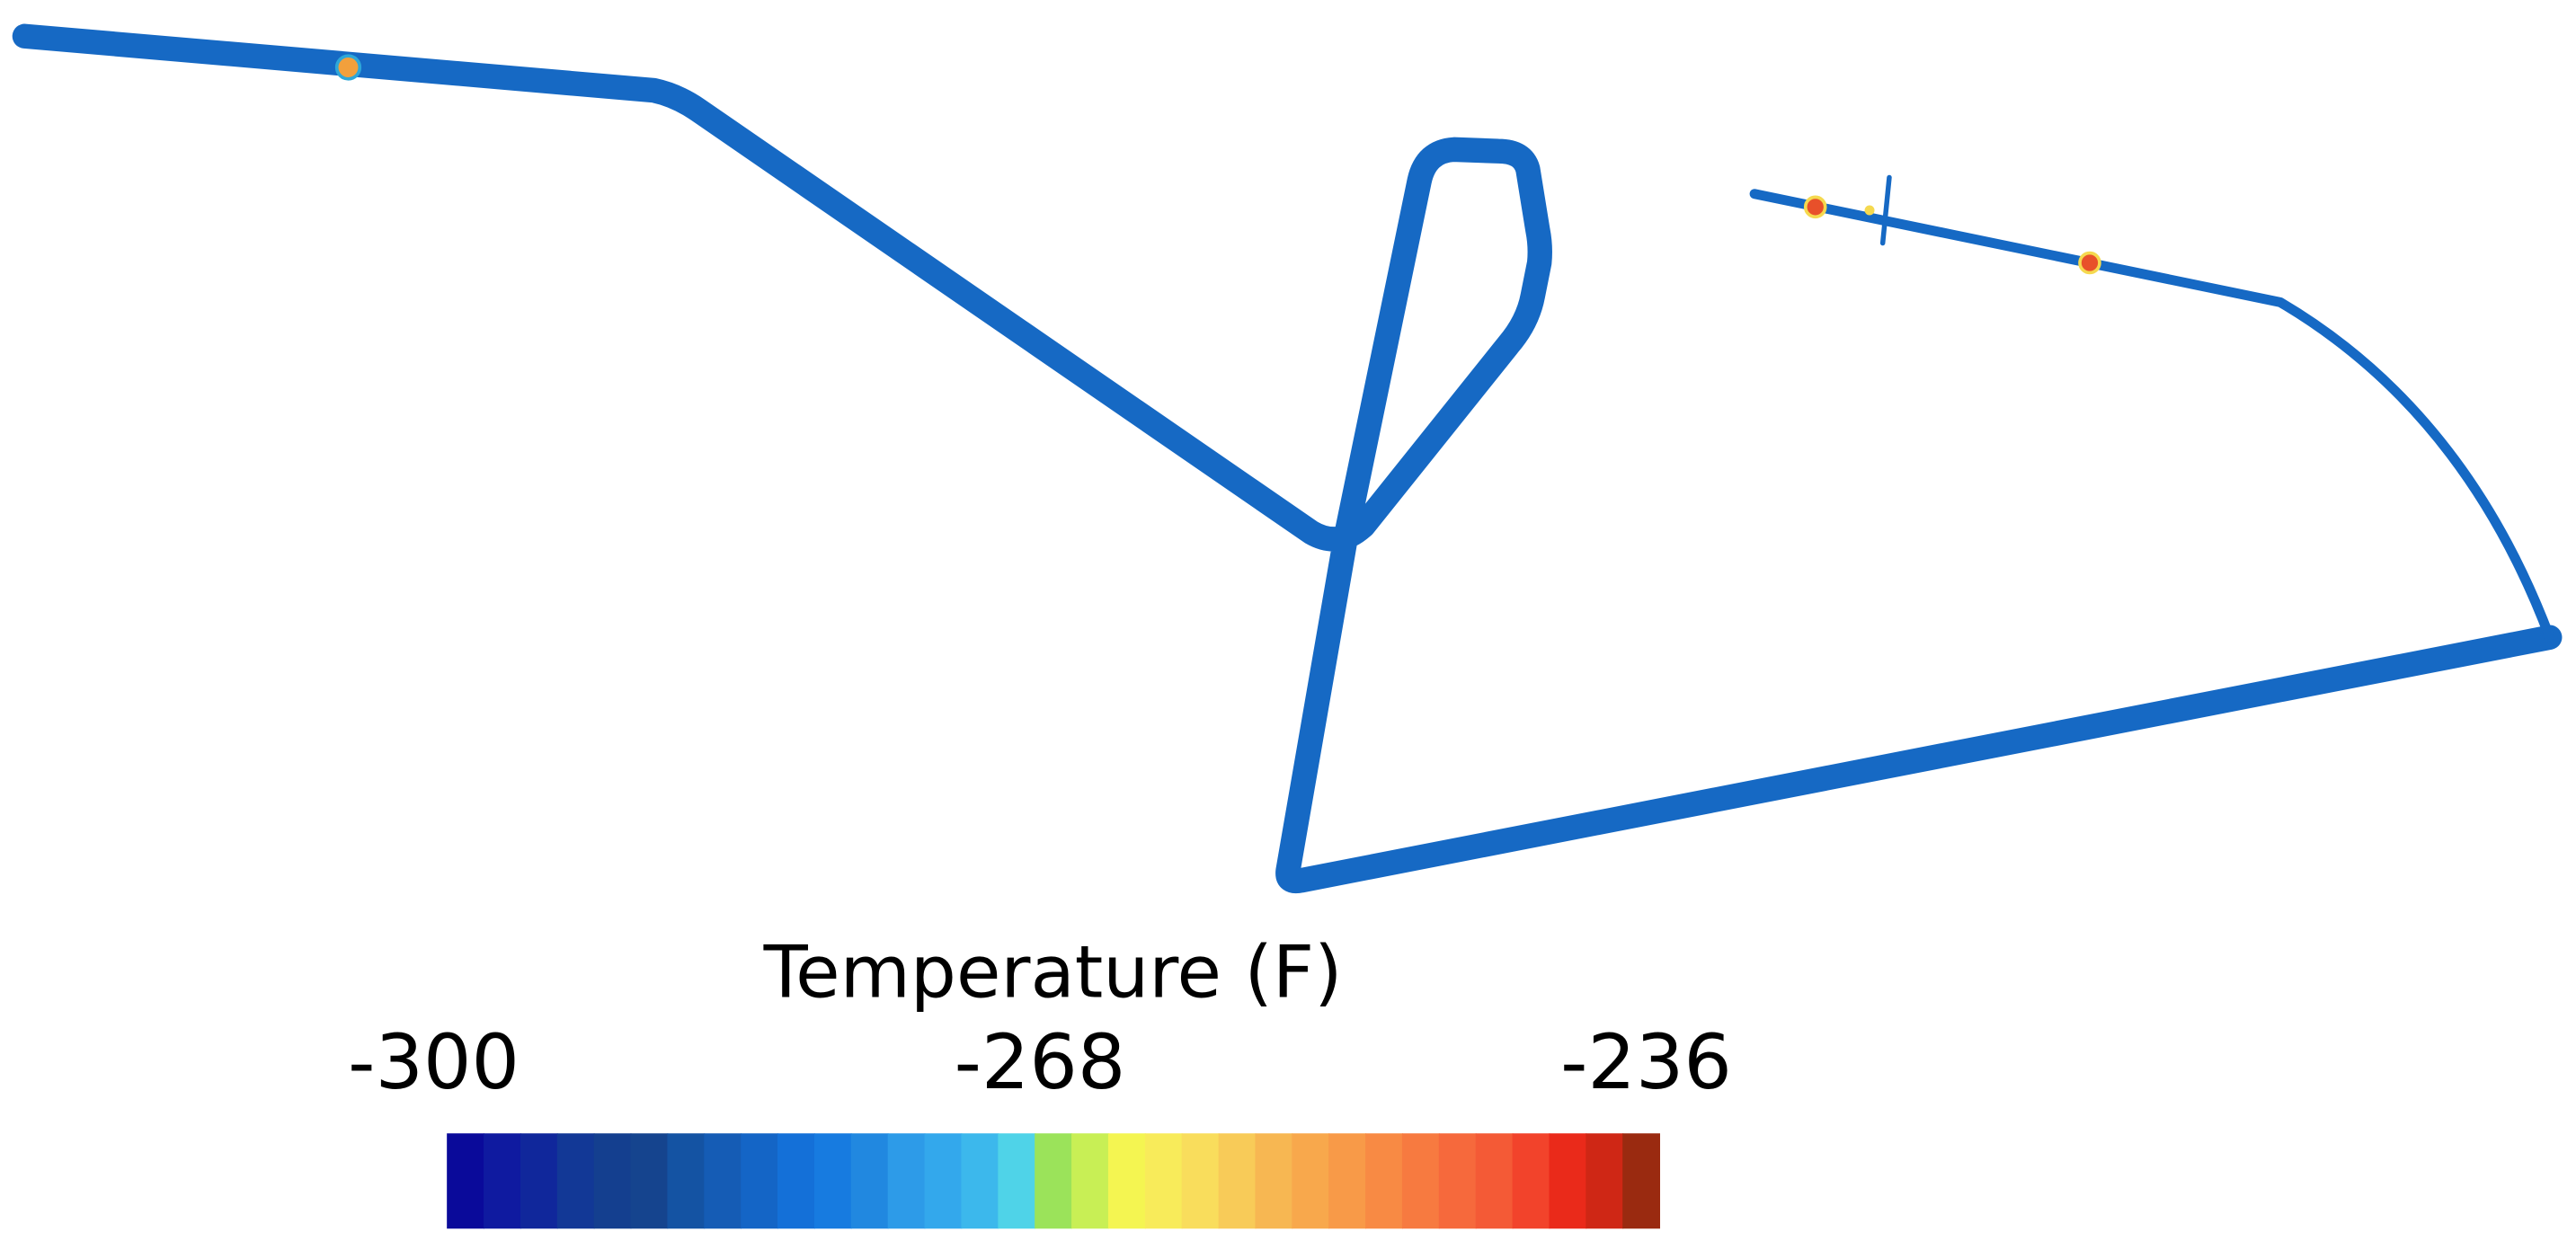 This screenshot has height=1241, width=2576. I want to click on valve, so click(1887, 210).